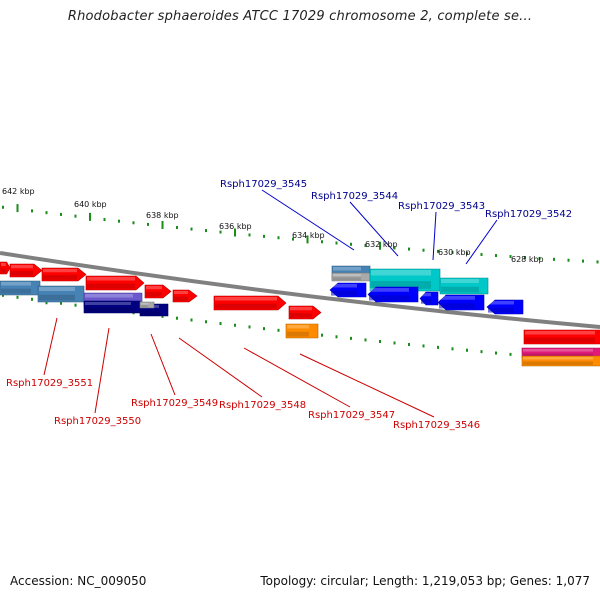 Image resolution: width=600 pixels, height=600 pixels. I want to click on gene-label-bottom: Rsph17029_3549, so click(174, 403).